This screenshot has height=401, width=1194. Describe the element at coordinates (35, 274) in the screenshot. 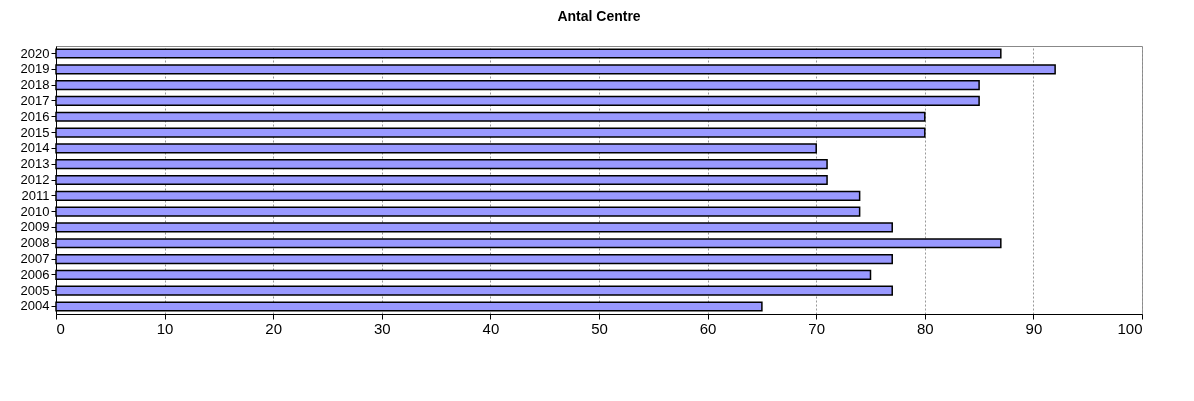

I see `y-tick-label: 2006` at that location.